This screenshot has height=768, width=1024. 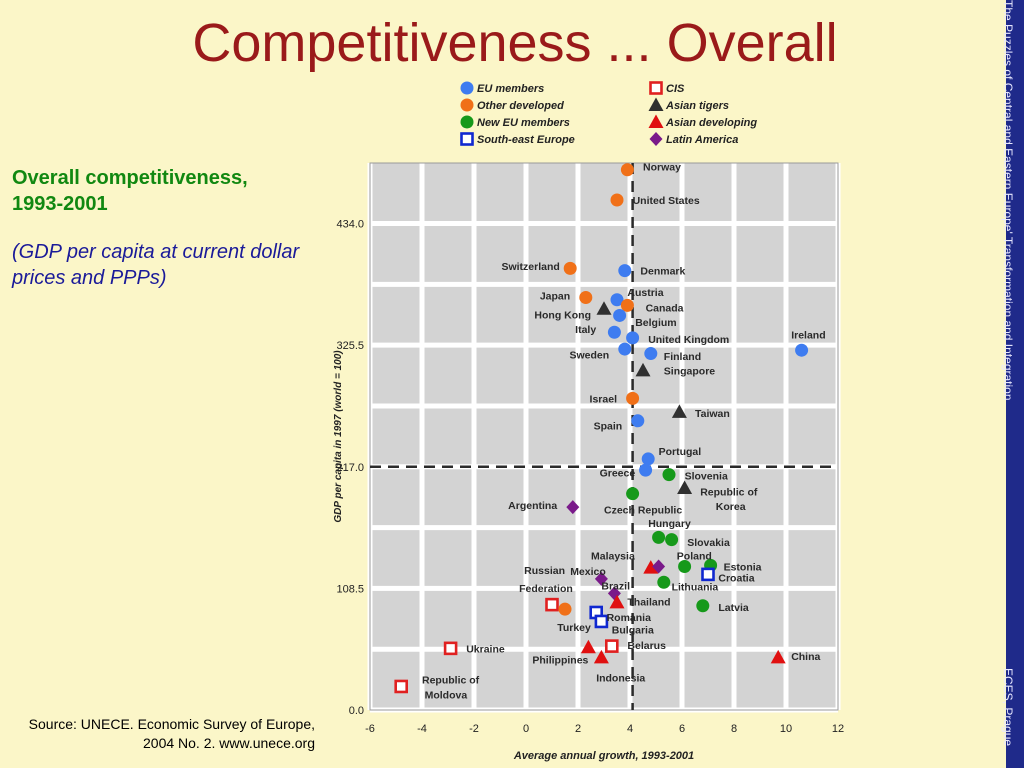 What do you see at coordinates (1015, 384) in the screenshot?
I see `side-banner` at bounding box center [1015, 384].